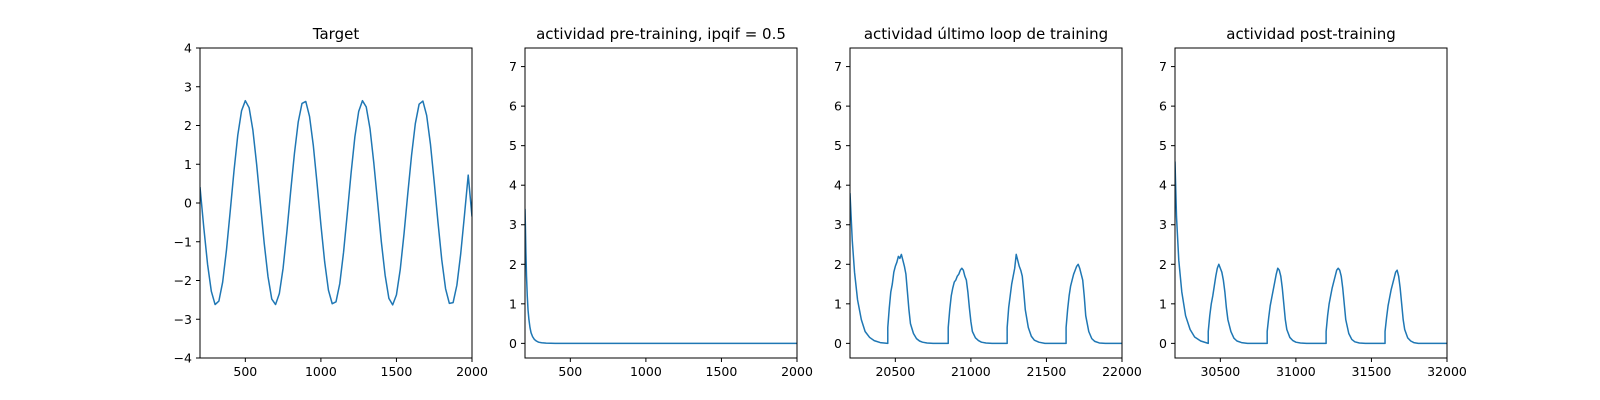 This screenshot has width=1600, height=400. What do you see at coordinates (986, 34) in the screenshot?
I see `chart-title: actividad último loop de training` at bounding box center [986, 34].